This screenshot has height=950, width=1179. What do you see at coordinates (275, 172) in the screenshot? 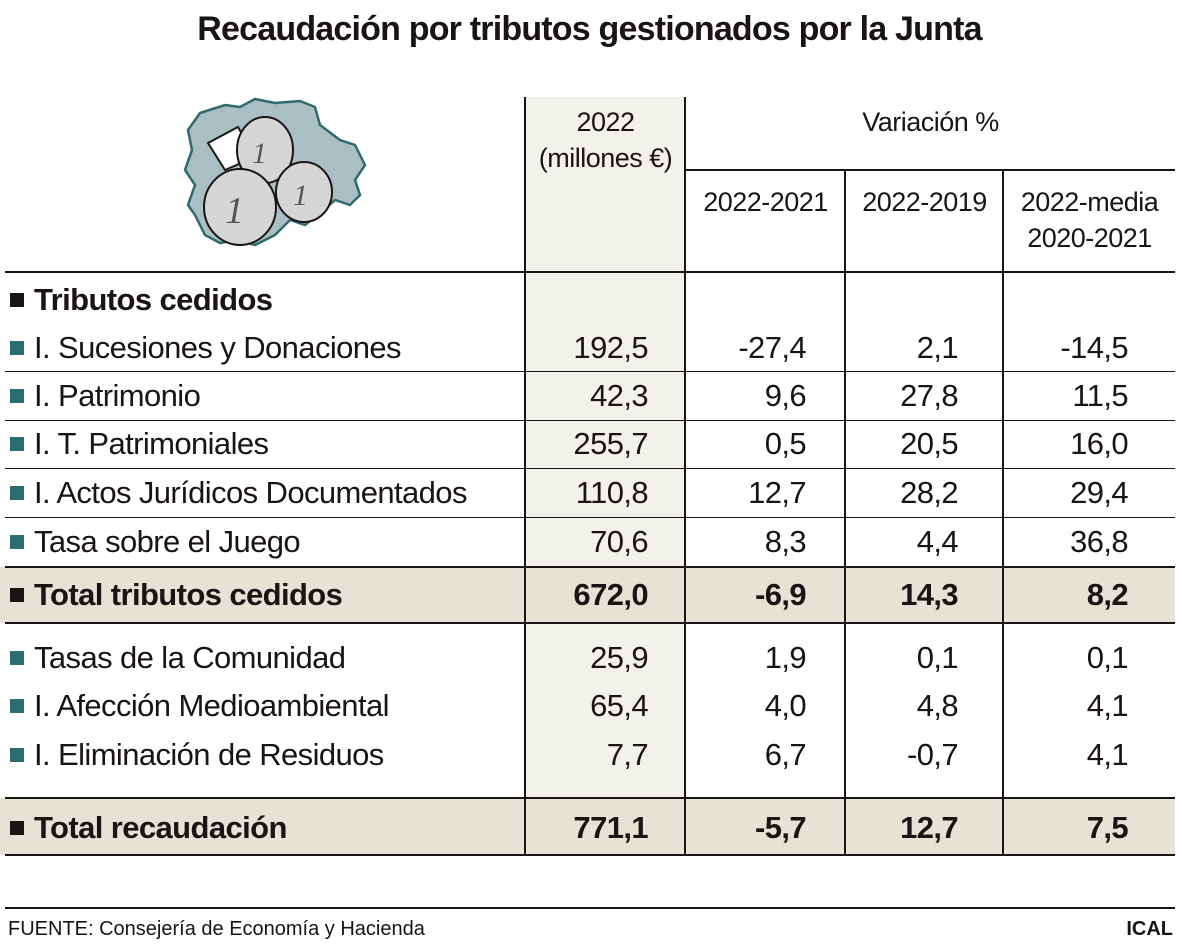
I see `map-with-euro-coins-icon: 1 1 1` at bounding box center [275, 172].